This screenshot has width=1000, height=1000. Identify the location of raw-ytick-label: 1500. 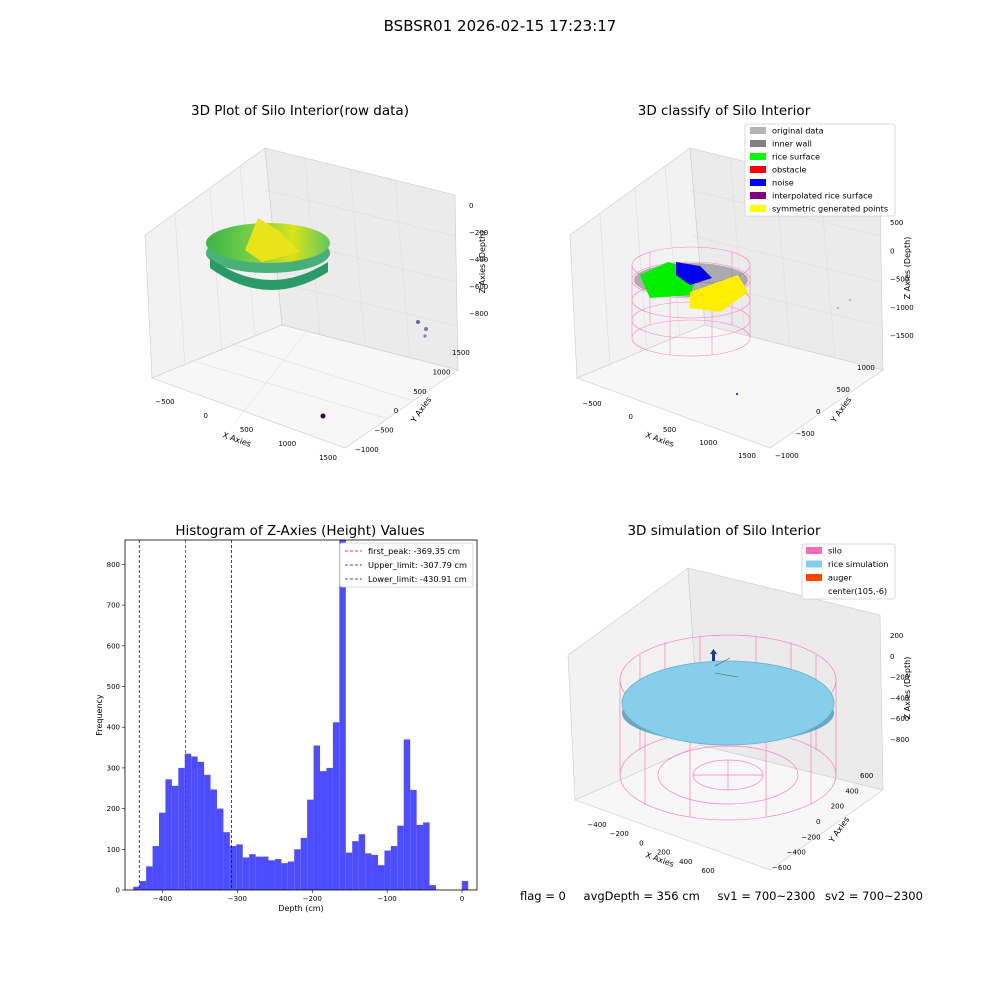
(461, 353).